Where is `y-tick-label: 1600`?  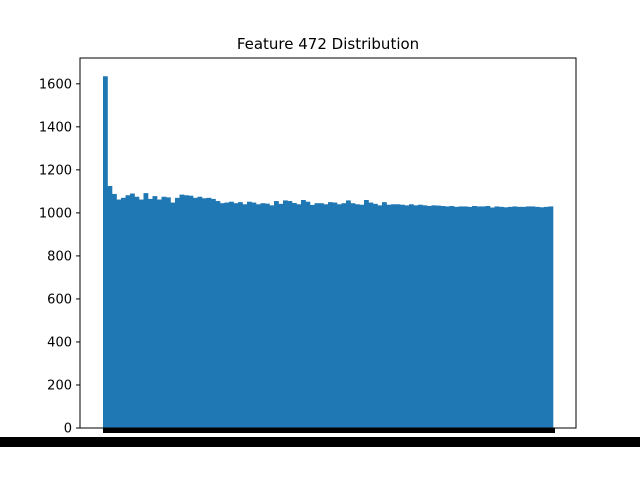 y-tick-label: 1600 is located at coordinates (55, 84).